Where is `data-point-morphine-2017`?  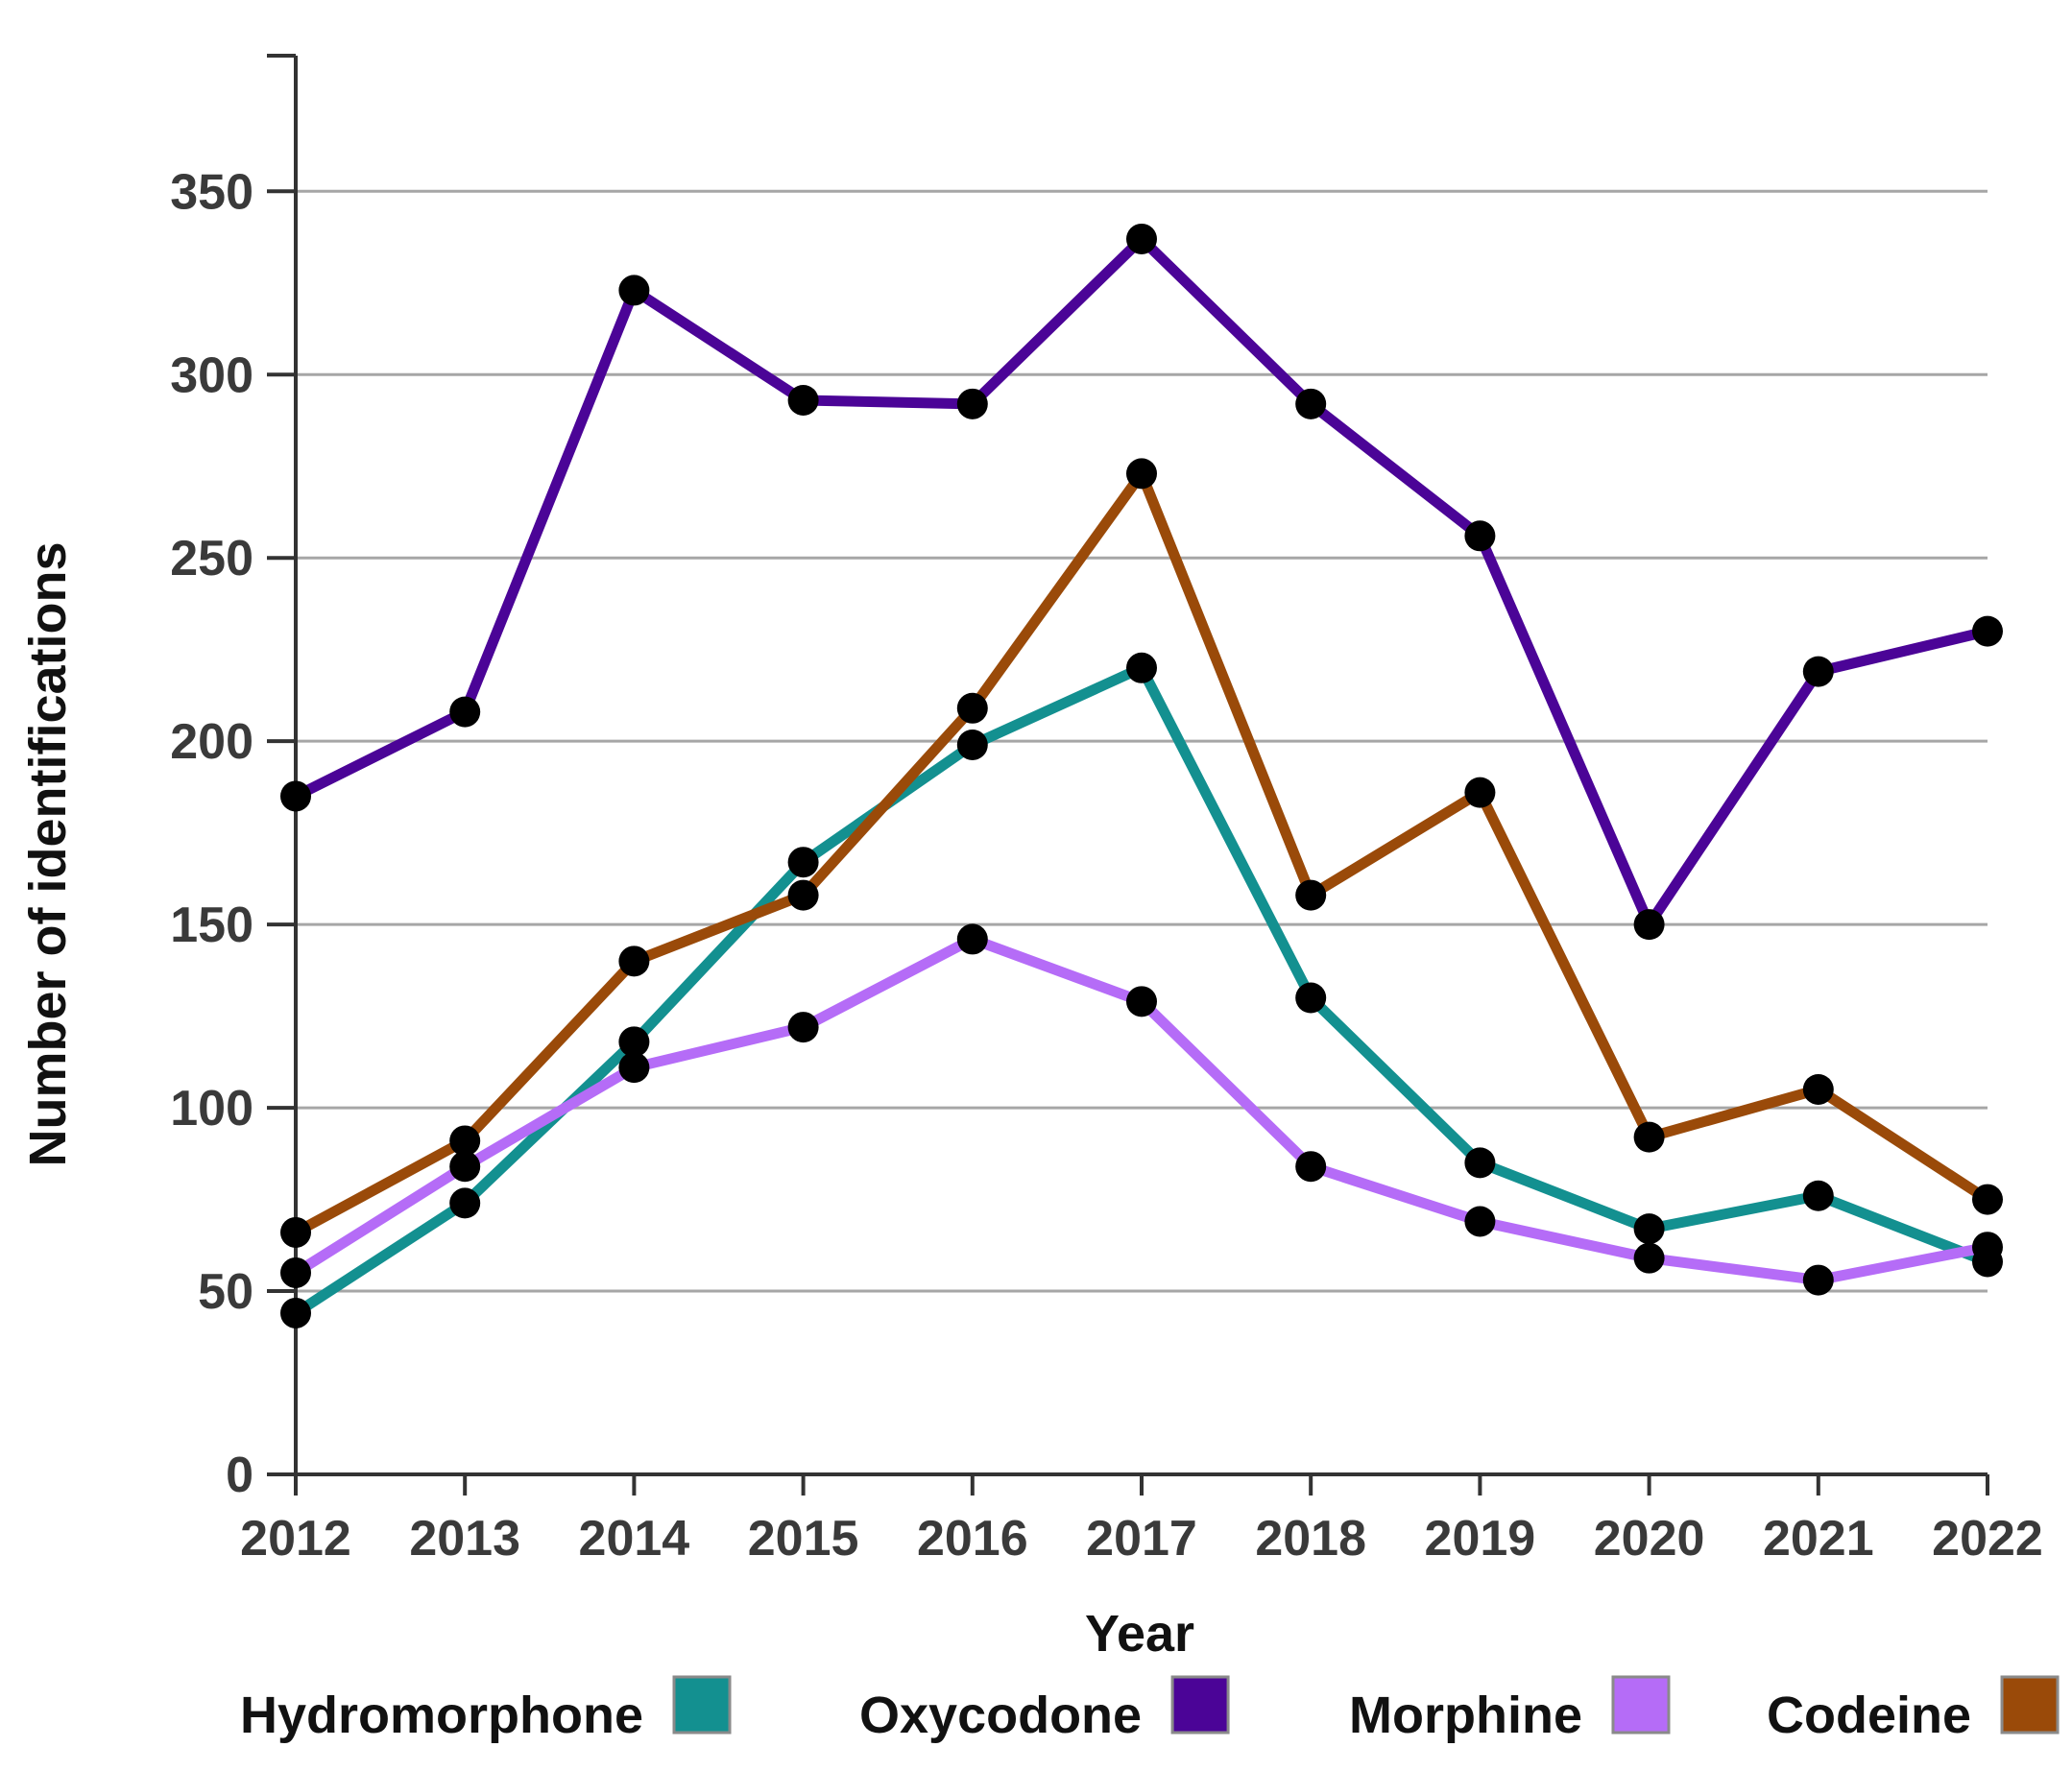 data-point-morphine-2017 is located at coordinates (1141, 1001).